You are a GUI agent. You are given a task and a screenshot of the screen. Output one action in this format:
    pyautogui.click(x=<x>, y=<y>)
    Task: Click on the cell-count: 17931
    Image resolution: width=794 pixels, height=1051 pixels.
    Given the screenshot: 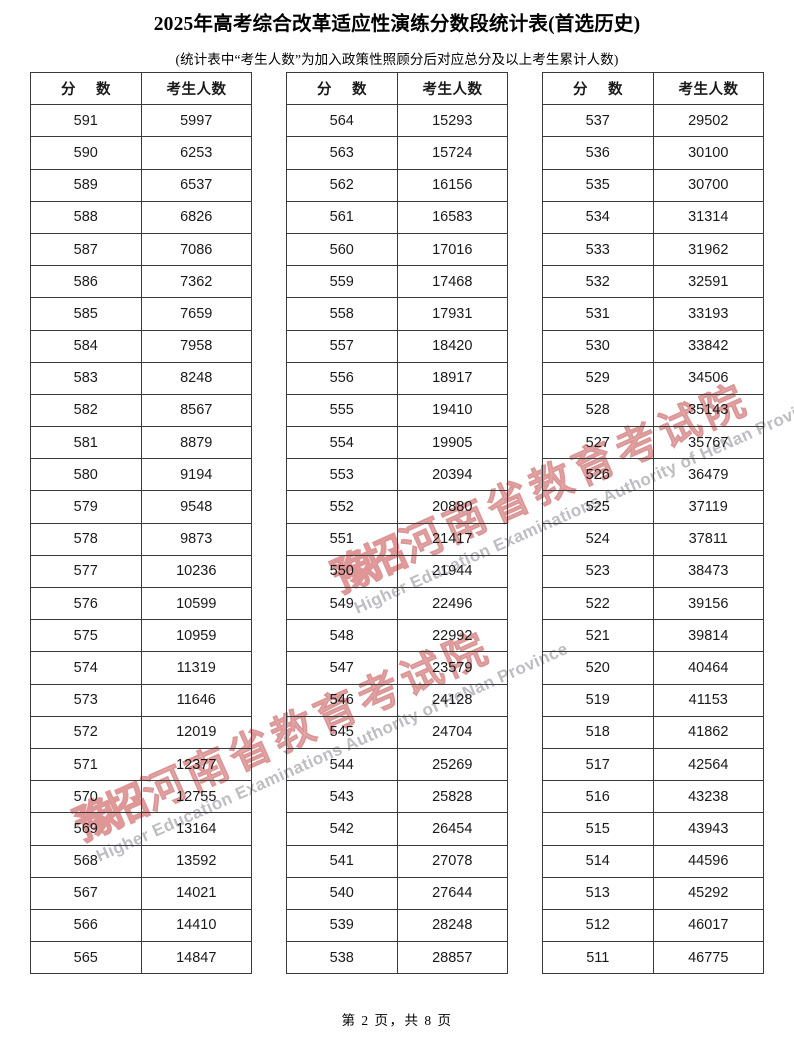 What is the action you would take?
    pyautogui.click(x=452, y=314)
    